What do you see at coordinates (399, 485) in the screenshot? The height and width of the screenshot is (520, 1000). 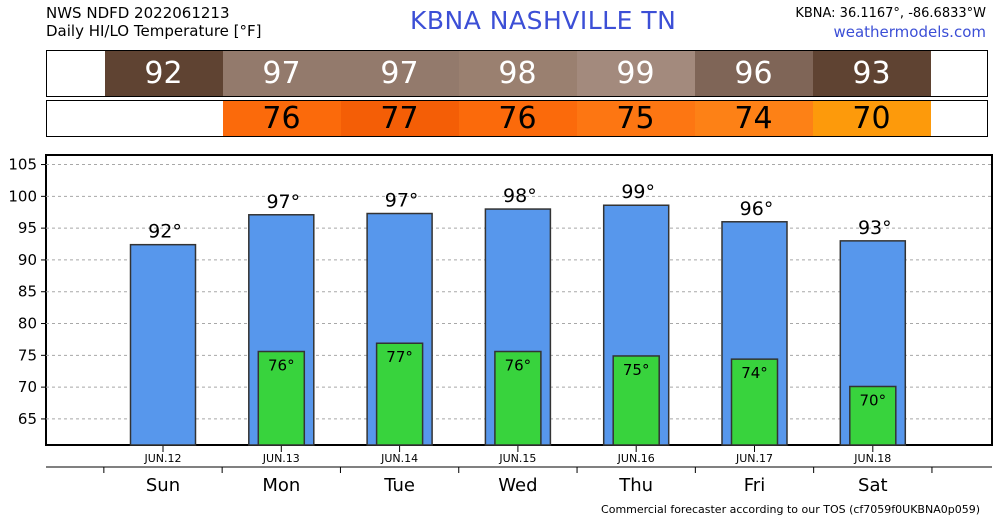 I see `day-label: Tue` at bounding box center [399, 485].